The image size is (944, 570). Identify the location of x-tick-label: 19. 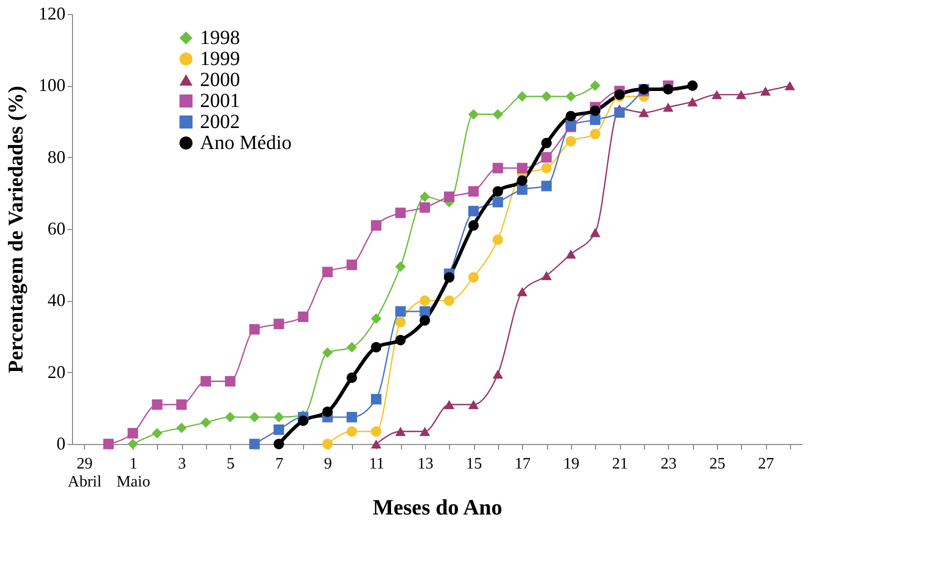
(571, 464).